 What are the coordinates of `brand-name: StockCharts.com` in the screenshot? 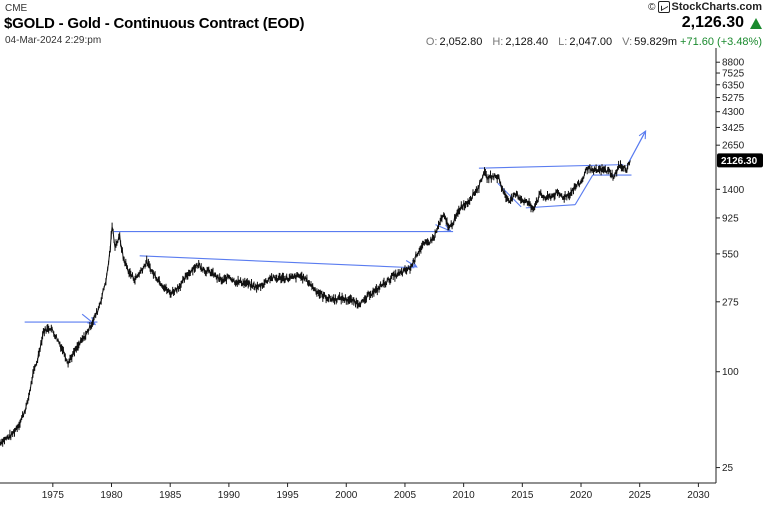 It's located at (716, 7).